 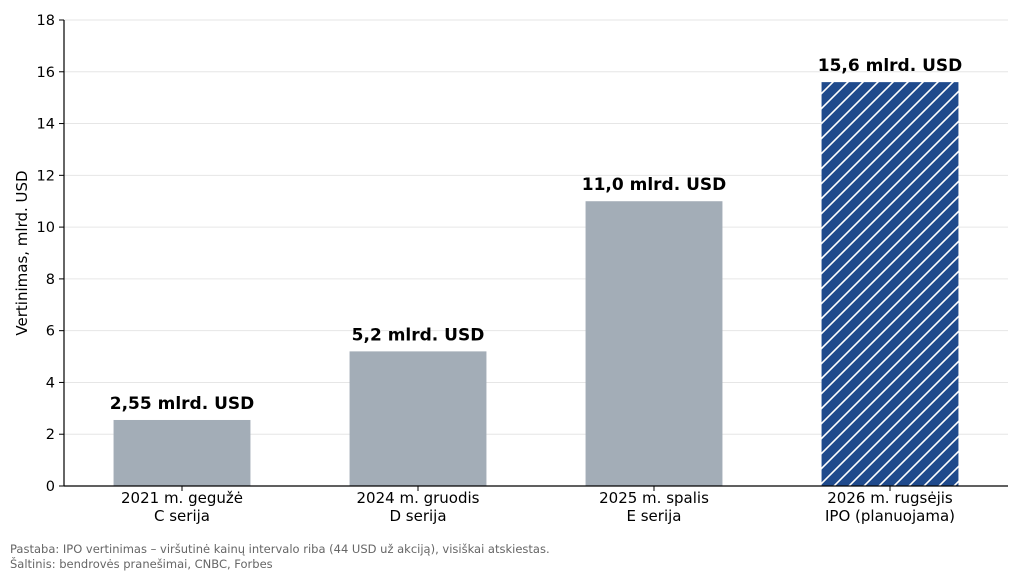 What do you see at coordinates (182, 404) in the screenshot?
I see `bar-data-label: 2,55 mlrd. USD` at bounding box center [182, 404].